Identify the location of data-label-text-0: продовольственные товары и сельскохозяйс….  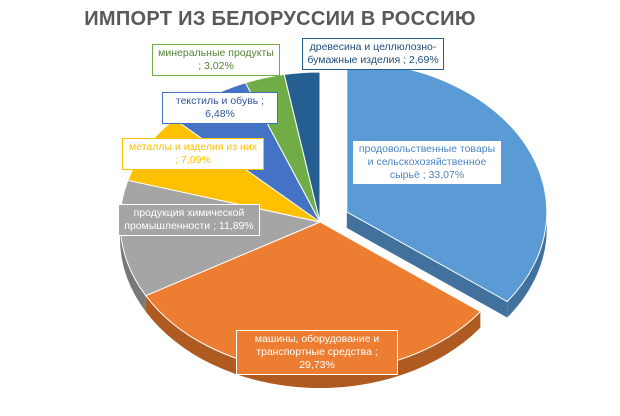
(427, 162).